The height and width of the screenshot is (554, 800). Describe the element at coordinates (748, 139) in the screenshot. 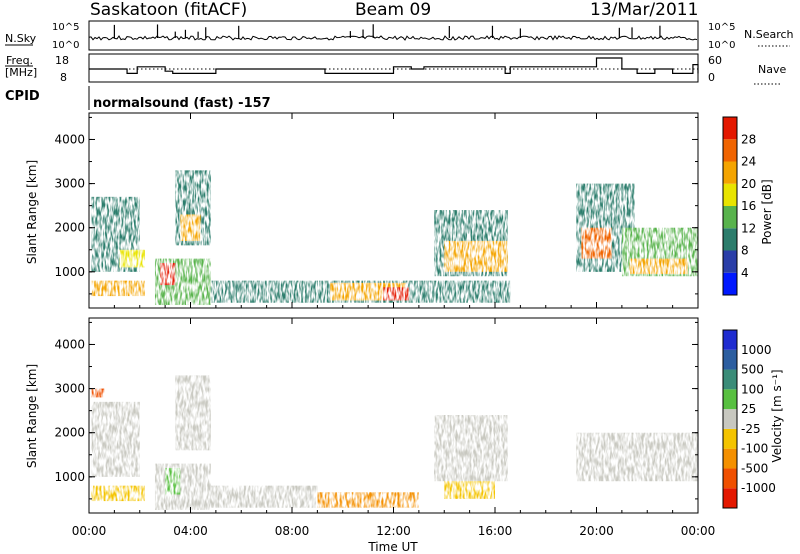

I see `power-colorbar-tick-6: 28` at that location.